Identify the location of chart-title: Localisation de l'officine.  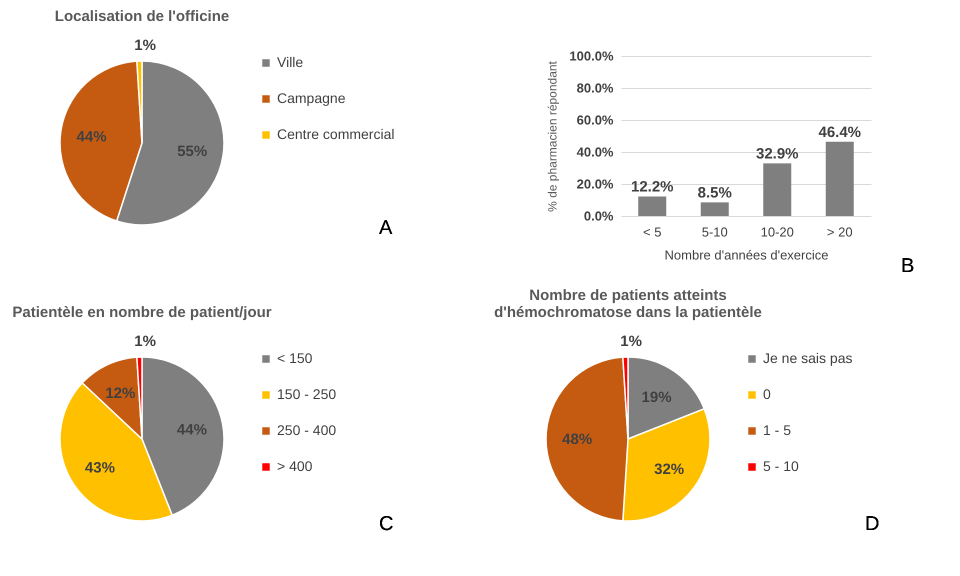
(142, 17).